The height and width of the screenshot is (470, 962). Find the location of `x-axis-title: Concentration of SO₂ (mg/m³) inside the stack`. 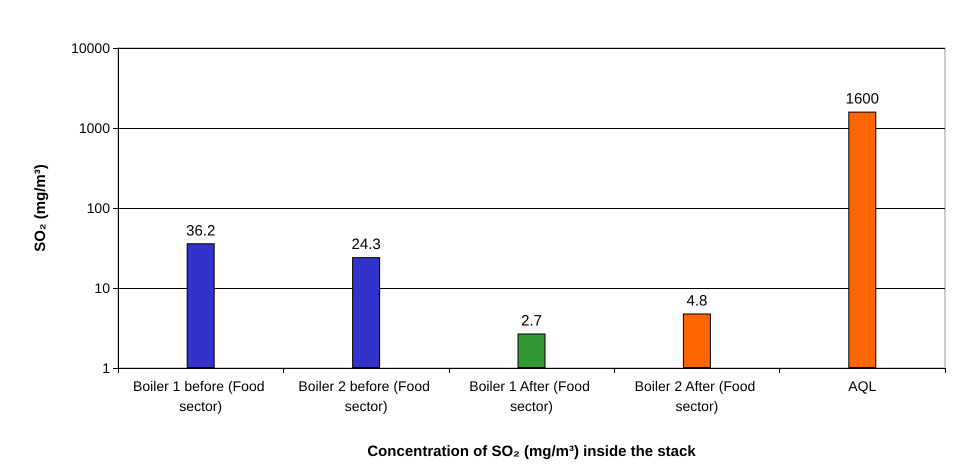

x-axis-title: Concentration of SO₂ (mg/m³) inside the stack is located at coordinates (531, 451).